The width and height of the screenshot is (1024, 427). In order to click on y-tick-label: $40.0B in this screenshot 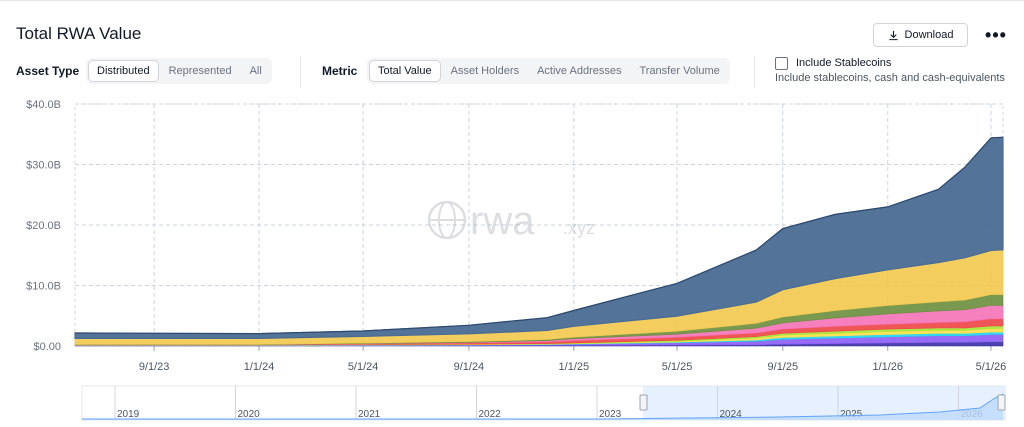, I will do `click(43, 105)`.